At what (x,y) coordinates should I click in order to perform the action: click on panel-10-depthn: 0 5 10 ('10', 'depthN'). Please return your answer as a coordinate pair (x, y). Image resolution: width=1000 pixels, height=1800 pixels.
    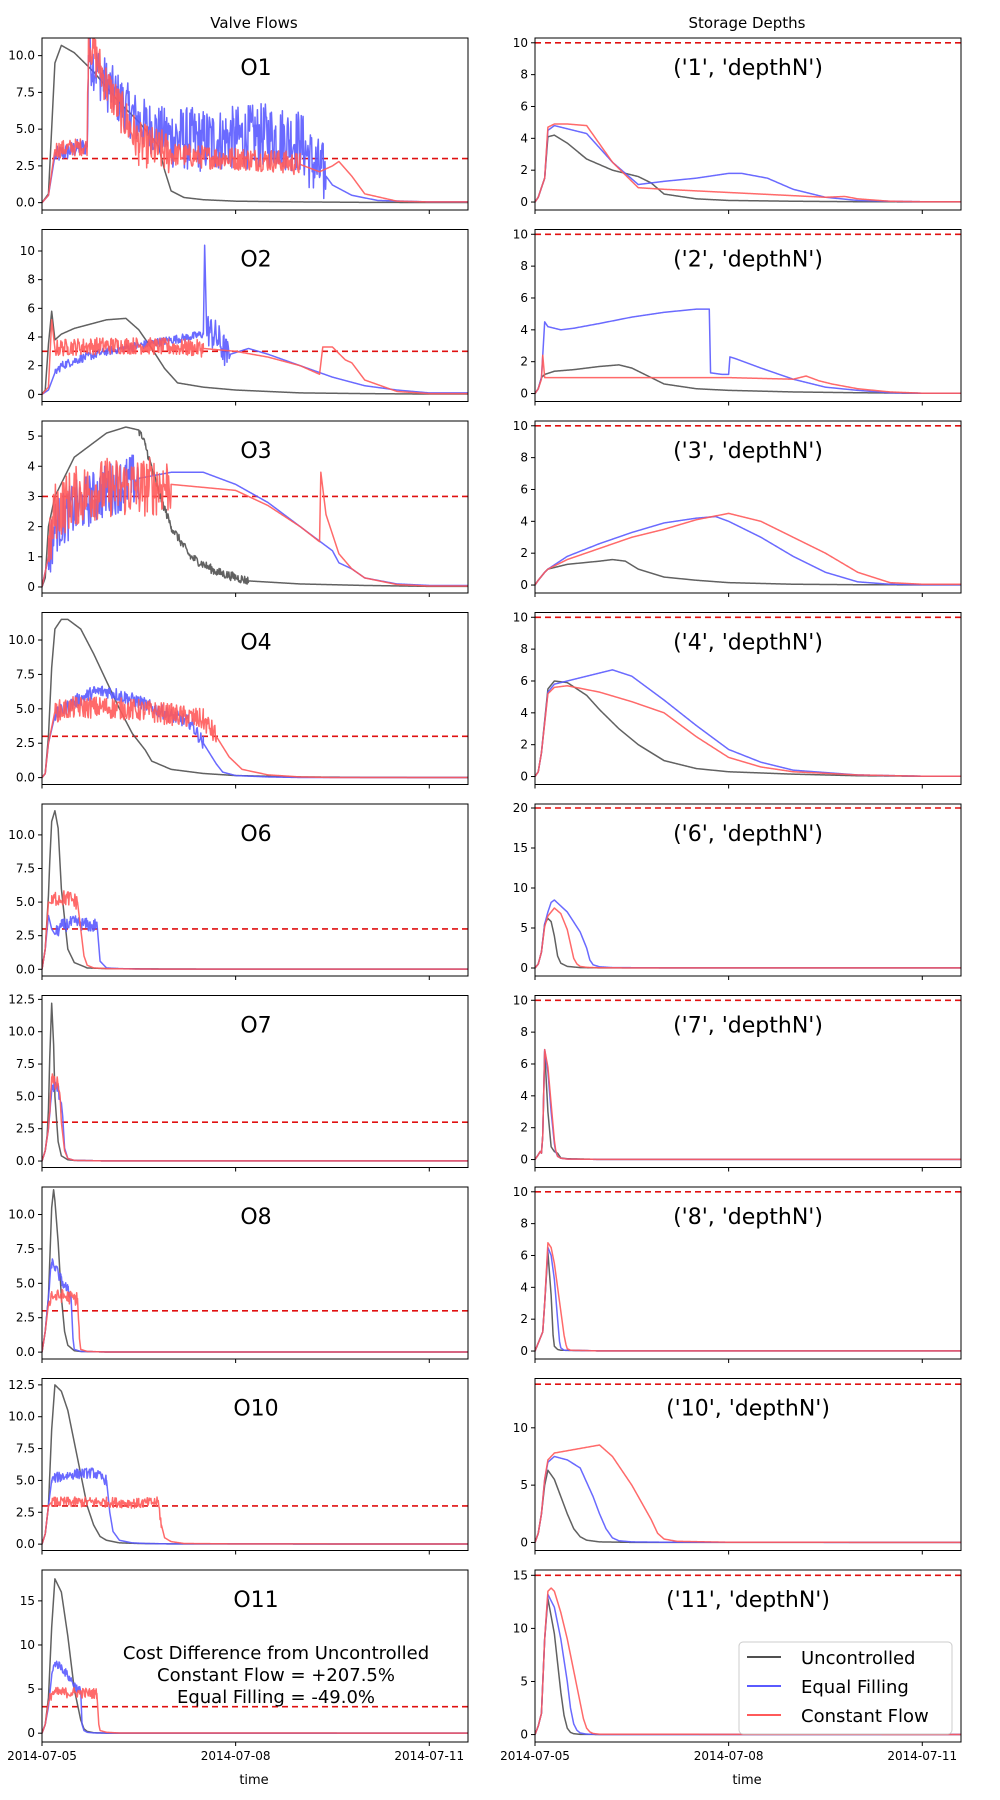
    Looking at the image, I should click on (737, 1466).